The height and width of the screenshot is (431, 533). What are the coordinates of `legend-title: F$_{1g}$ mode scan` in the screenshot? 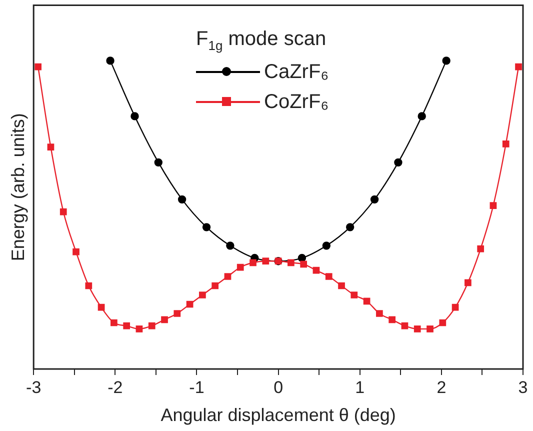 It's located at (262, 40).